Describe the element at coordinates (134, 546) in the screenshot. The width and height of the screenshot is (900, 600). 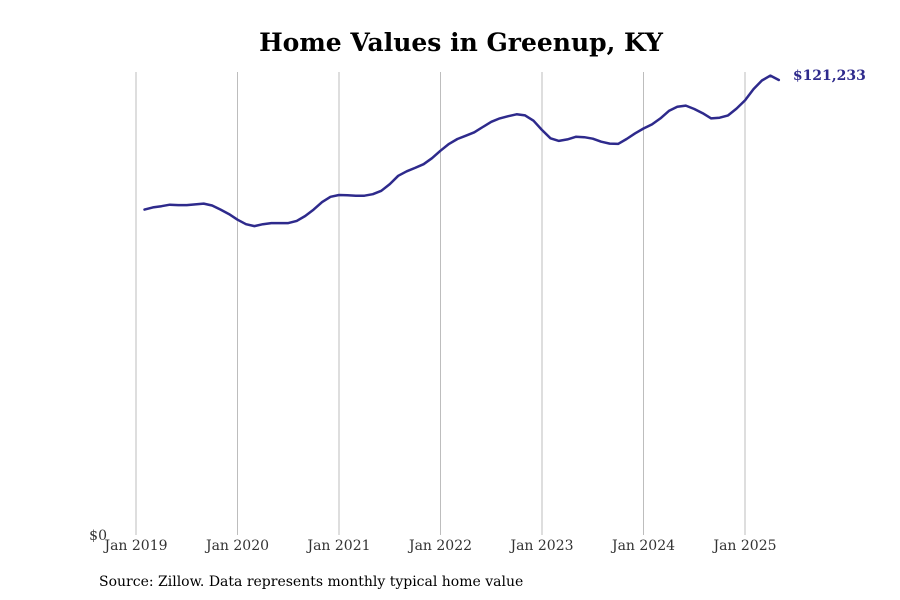
I see `x-tick-label: Jan 2019` at that location.